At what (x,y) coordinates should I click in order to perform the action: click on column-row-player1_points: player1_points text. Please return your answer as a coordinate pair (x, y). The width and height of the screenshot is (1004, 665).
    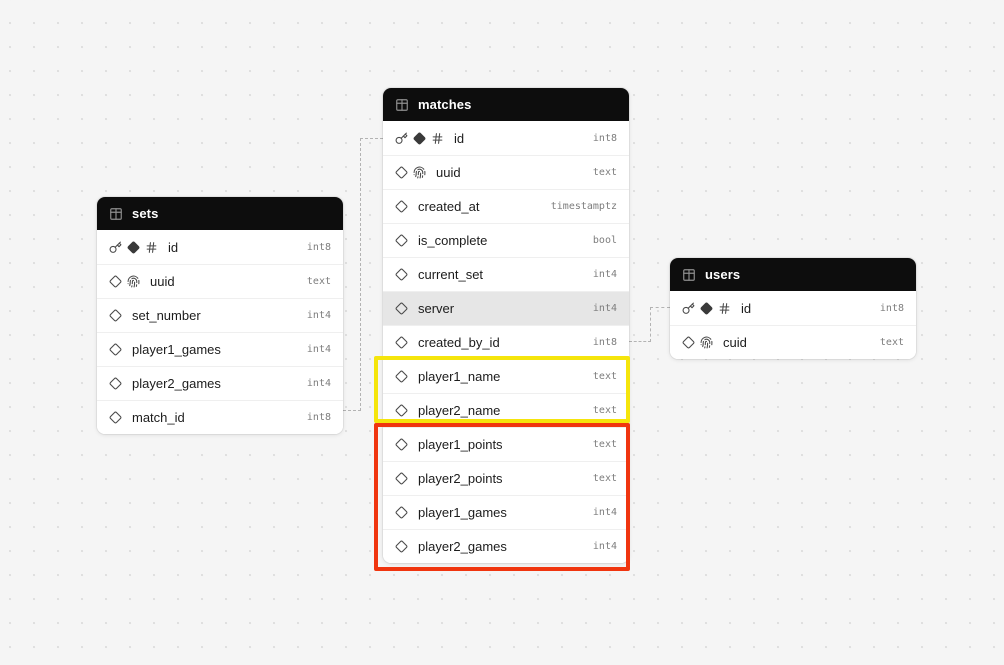
    Looking at the image, I should click on (506, 444).